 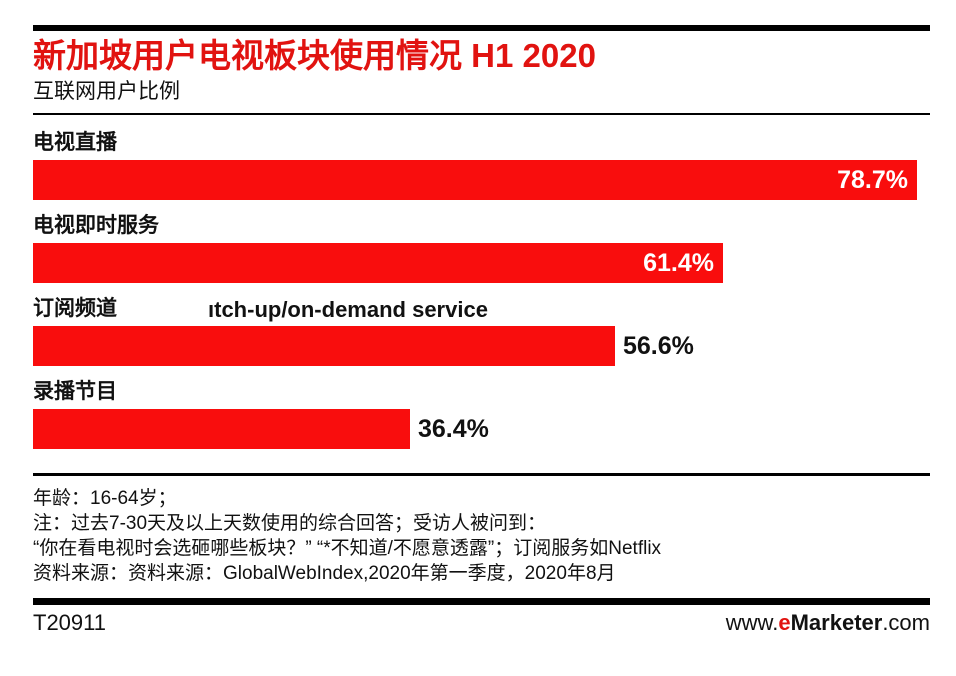 What do you see at coordinates (324, 346) in the screenshot?
I see `bar-subscription-channels` at bounding box center [324, 346].